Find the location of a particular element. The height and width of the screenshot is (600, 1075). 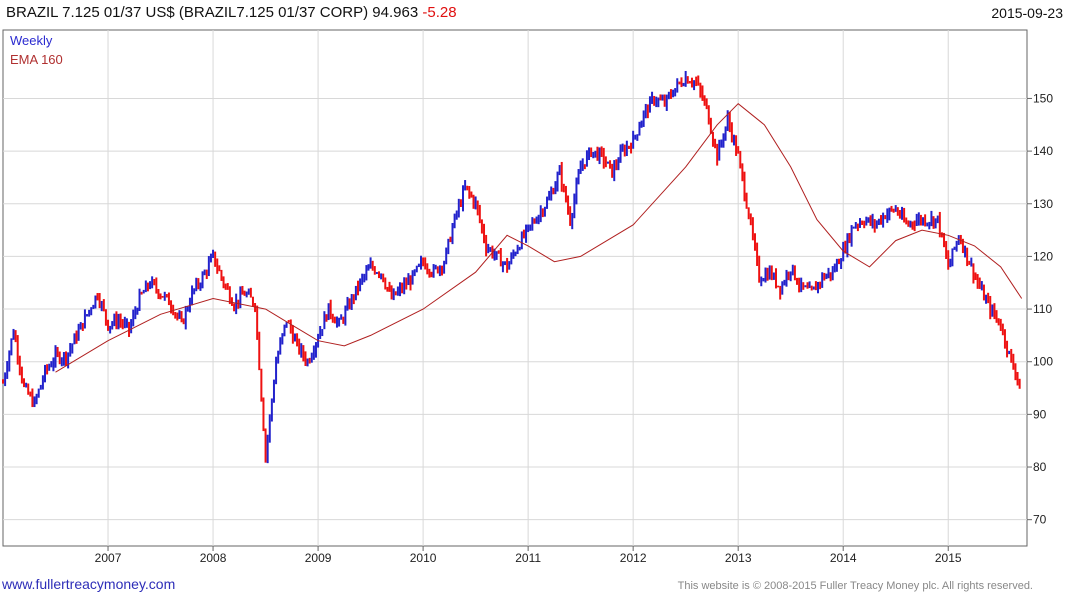

x-axis: 2007 2008 2009 2010 2011 2012 2013 2014 2015 is located at coordinates (528, 555).